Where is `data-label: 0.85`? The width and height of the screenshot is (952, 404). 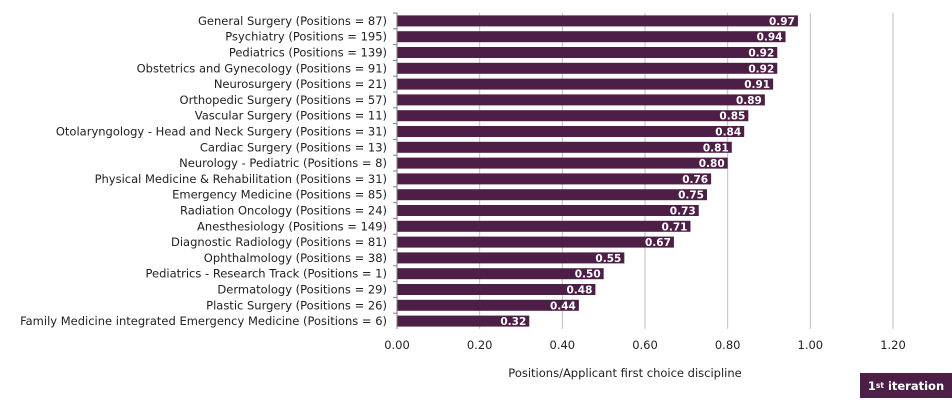 data-label: 0.85 is located at coordinates (732, 117).